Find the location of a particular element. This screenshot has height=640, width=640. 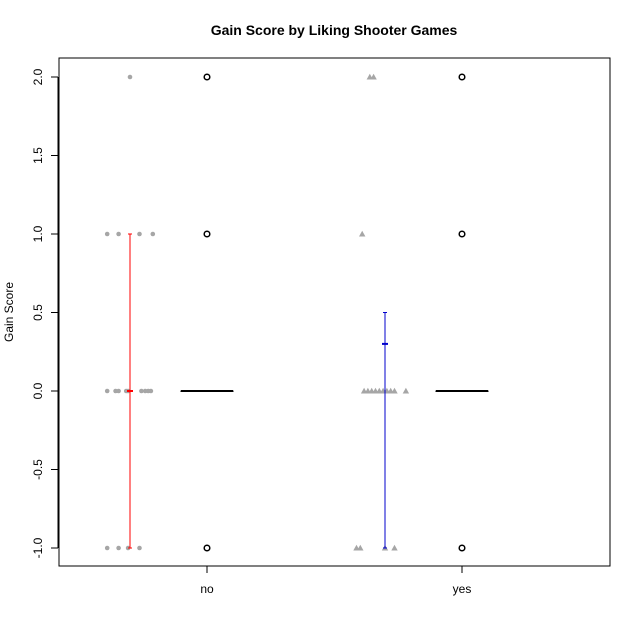

y-tick-label: 0.0 is located at coordinates (38, 390).